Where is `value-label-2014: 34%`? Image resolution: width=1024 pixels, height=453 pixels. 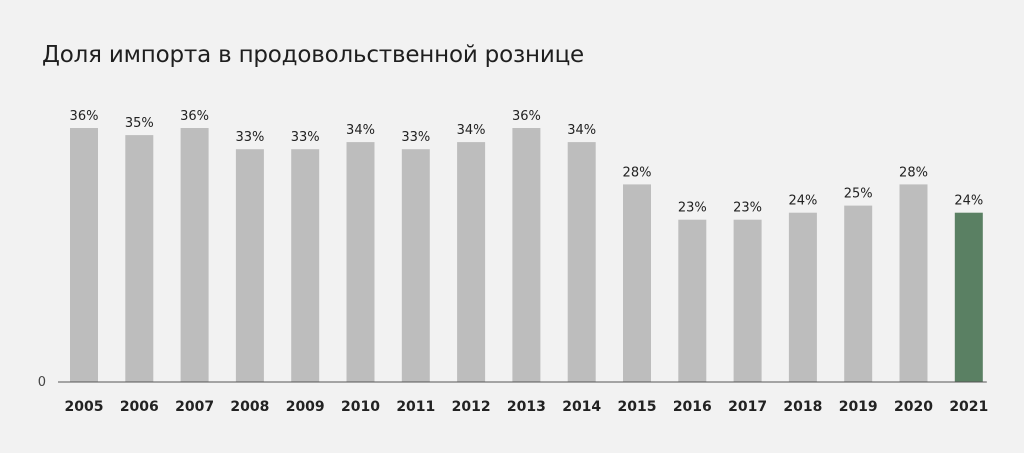 value-label-2014: 34% is located at coordinates (581, 130).